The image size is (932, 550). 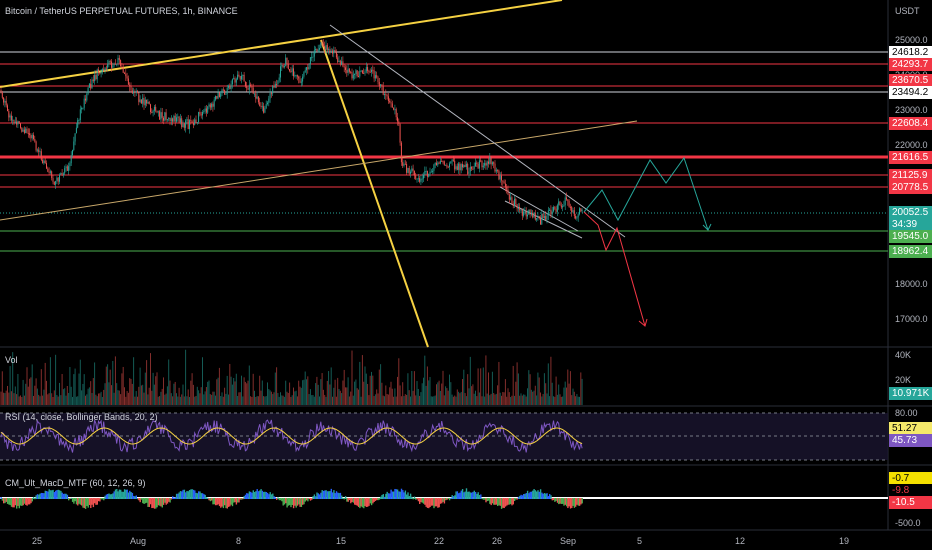 What do you see at coordinates (910, 212) in the screenshot?
I see `last-price-tag: 20052.5` at bounding box center [910, 212].